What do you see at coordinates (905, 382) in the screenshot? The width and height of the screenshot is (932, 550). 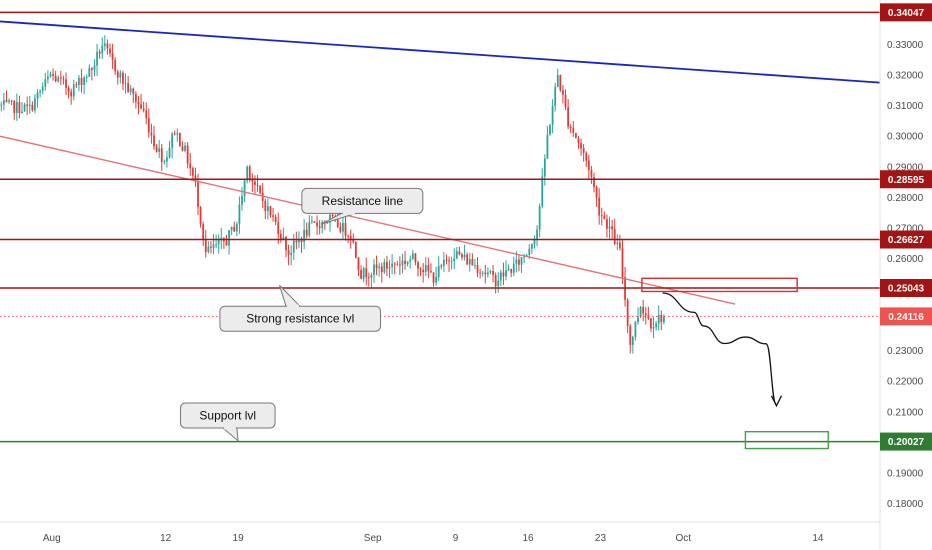 I see `y-tick-label: 0.22000` at bounding box center [905, 382].